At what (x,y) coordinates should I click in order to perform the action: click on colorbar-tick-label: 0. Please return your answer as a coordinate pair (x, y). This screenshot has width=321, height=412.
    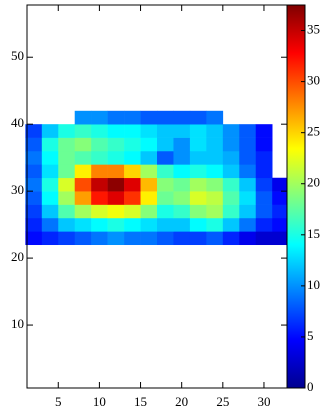
    Looking at the image, I should click on (310, 386).